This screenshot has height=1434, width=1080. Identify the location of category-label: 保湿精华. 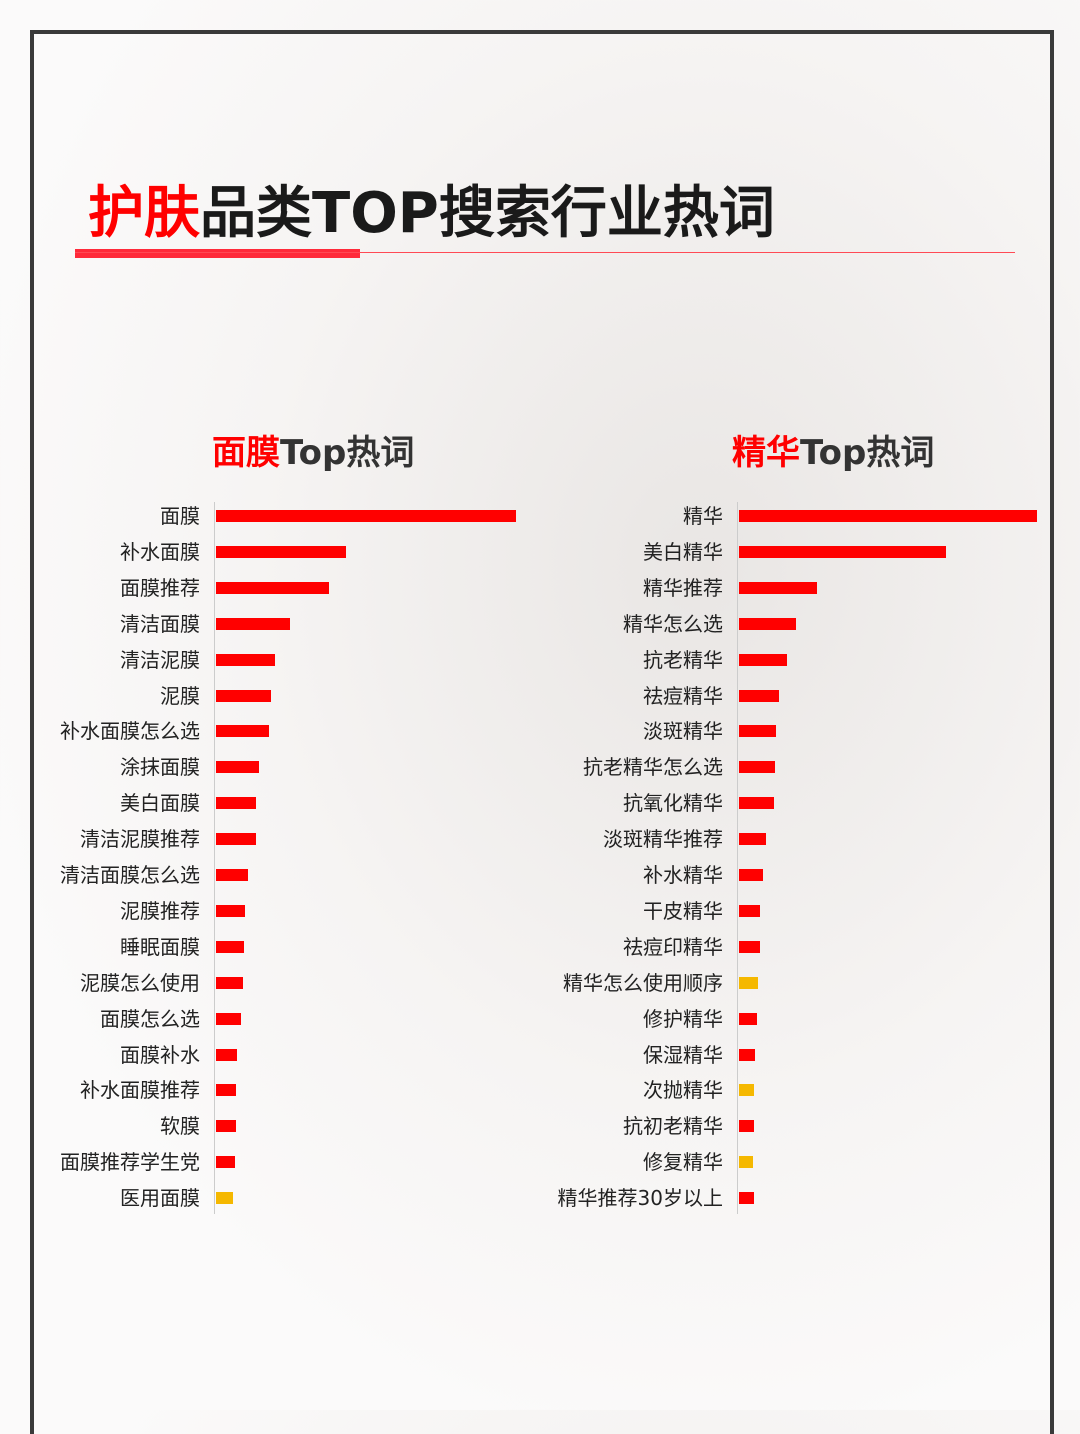
(683, 1054).